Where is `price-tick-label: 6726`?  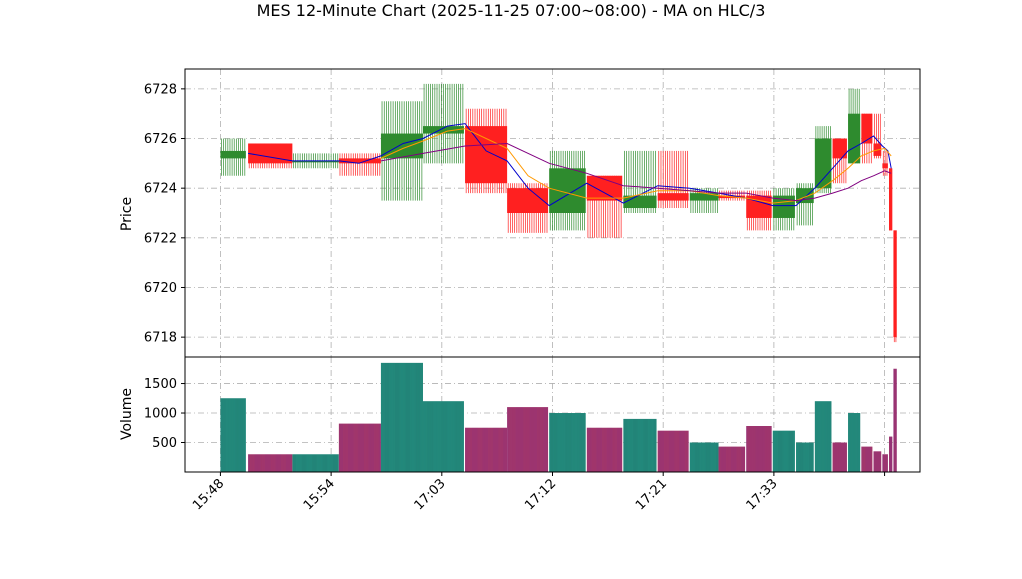
price-tick-label: 6726 is located at coordinates (160, 139).